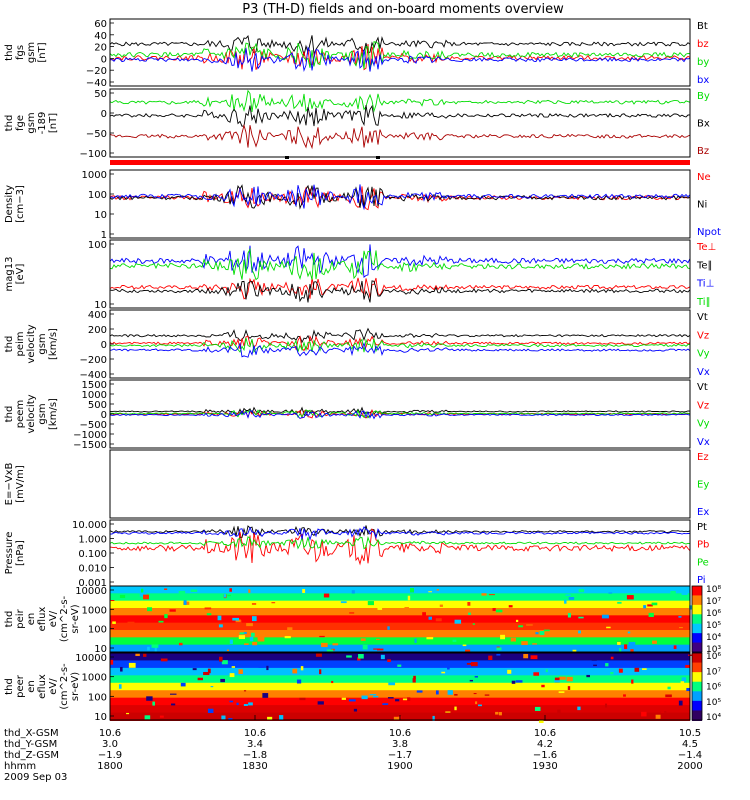 This screenshot has height=800, width=750. I want to click on y-tick-label: 40, so click(100, 36).